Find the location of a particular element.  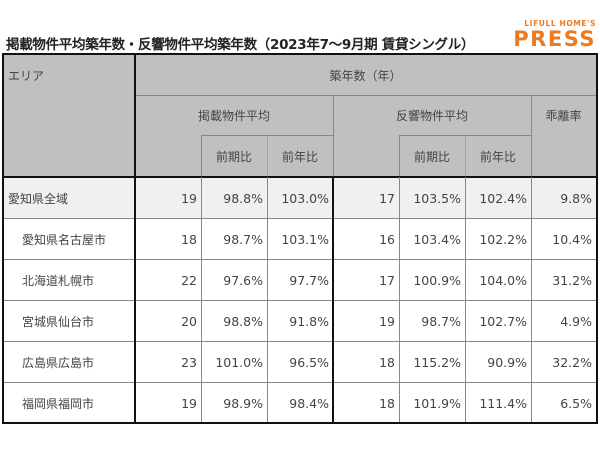

header-response-qoq: 前期比 is located at coordinates (432, 156).